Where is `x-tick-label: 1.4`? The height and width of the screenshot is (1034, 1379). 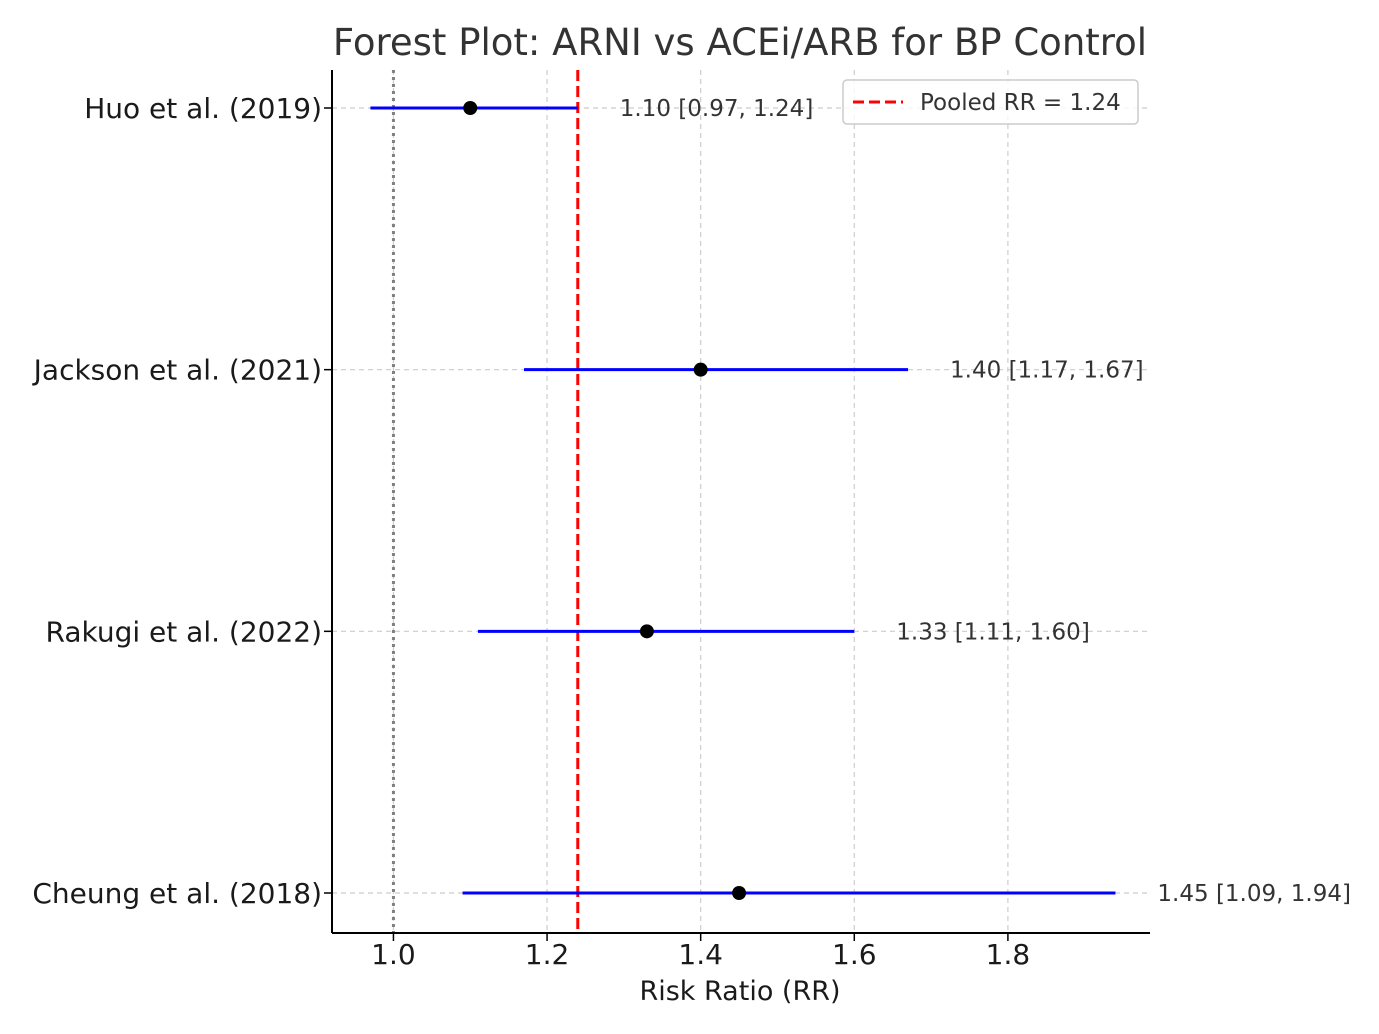 x-tick-label: 1.4 is located at coordinates (700, 954).